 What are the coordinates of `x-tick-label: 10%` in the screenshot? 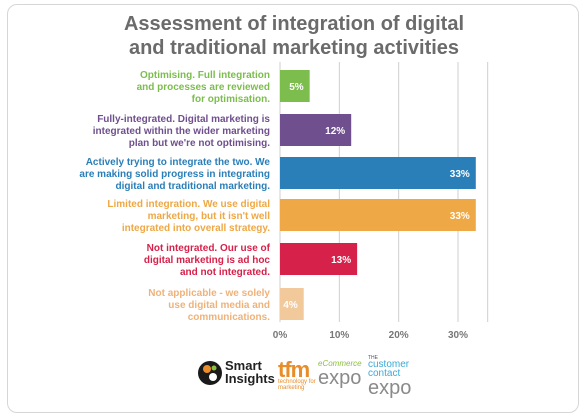 It's located at (339, 335).